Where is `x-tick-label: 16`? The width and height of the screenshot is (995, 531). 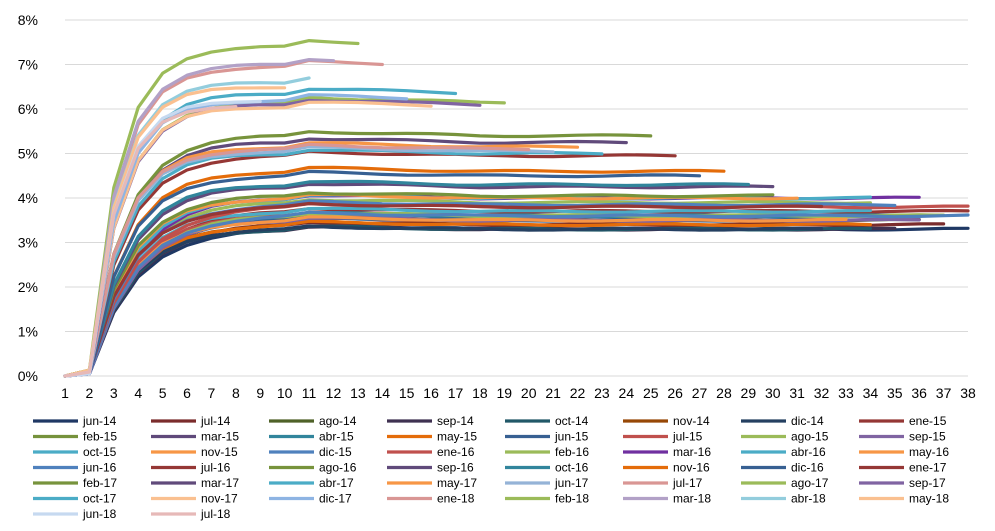 x-tick-label: 16 is located at coordinates (431, 393).